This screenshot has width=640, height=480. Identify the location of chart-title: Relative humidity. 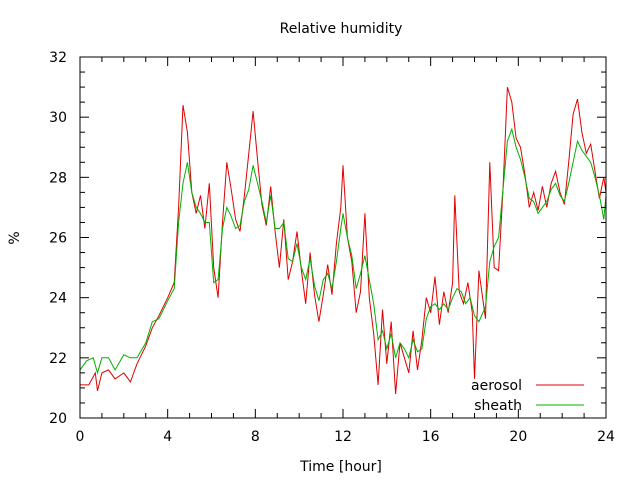
(341, 29).